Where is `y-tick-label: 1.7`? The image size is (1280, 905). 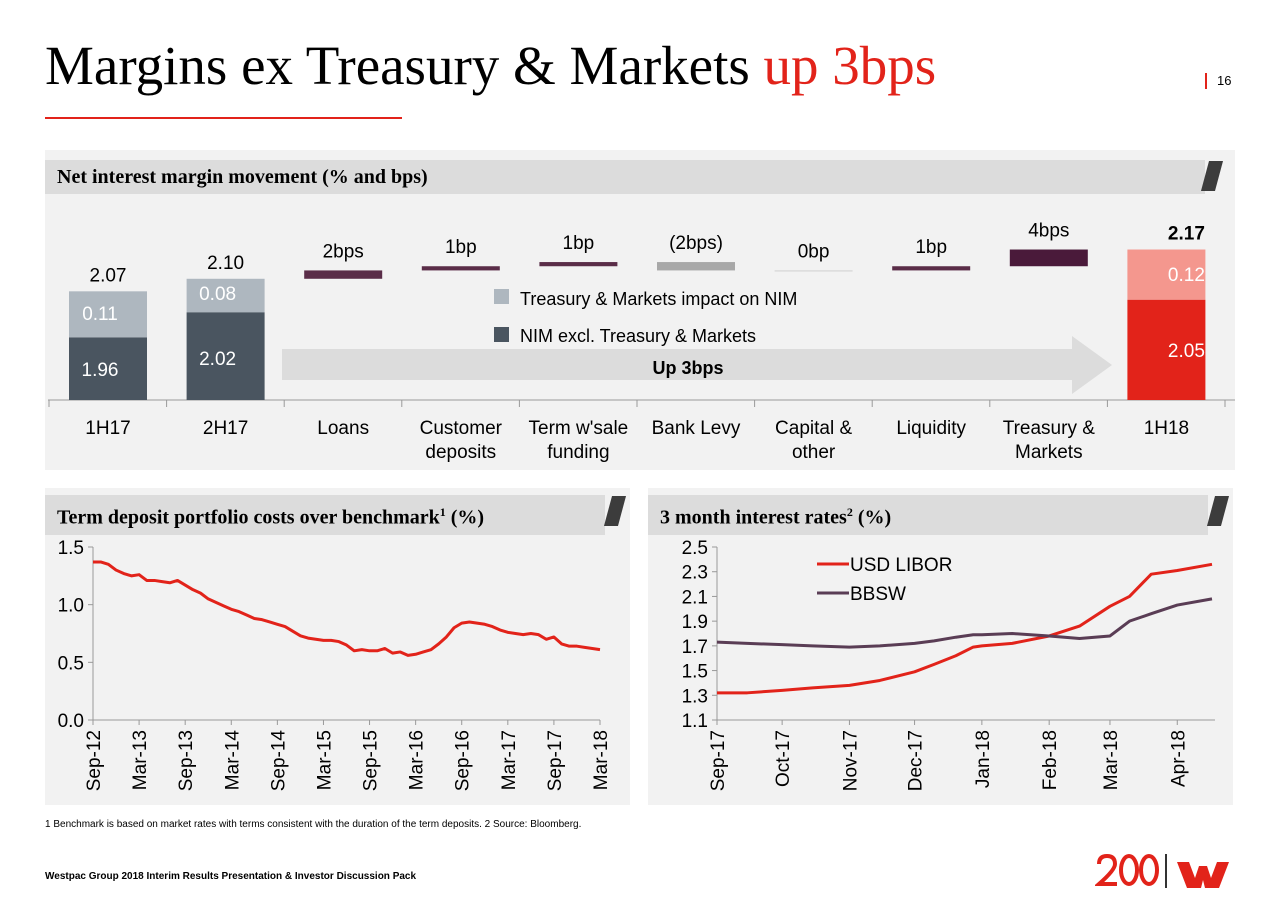 y-tick-label: 1.7 is located at coordinates (695, 647).